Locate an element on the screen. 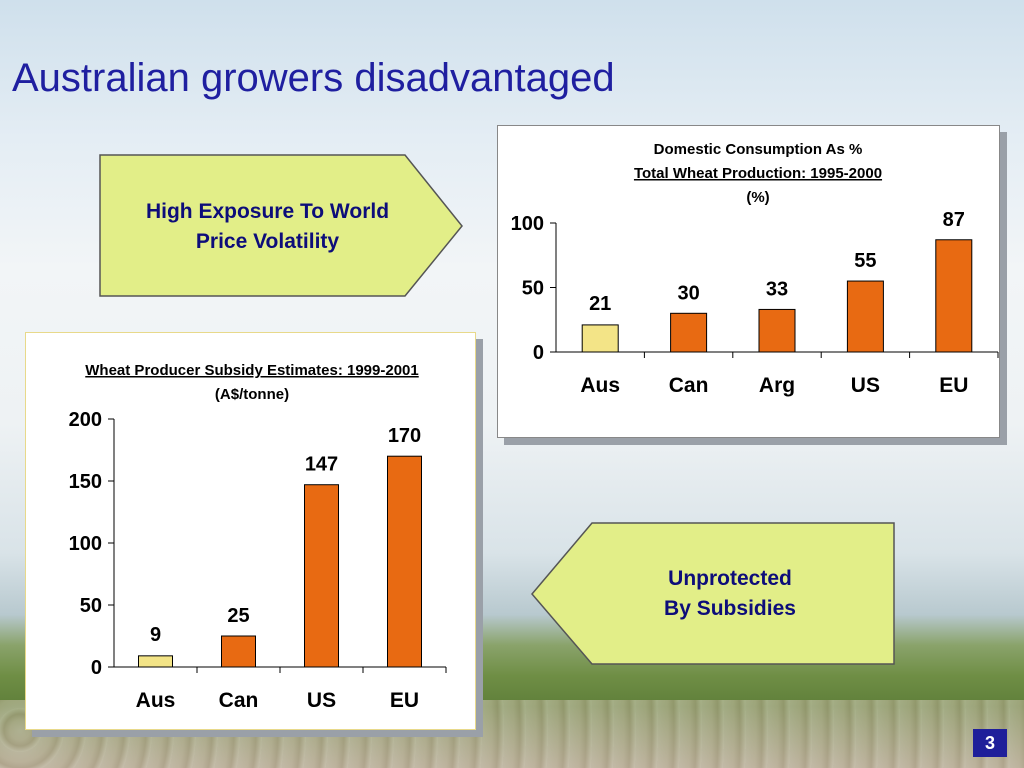 The image size is (1024, 768). subsidy-chart-title-line2: (A$/tonne) is located at coordinates (252, 394).